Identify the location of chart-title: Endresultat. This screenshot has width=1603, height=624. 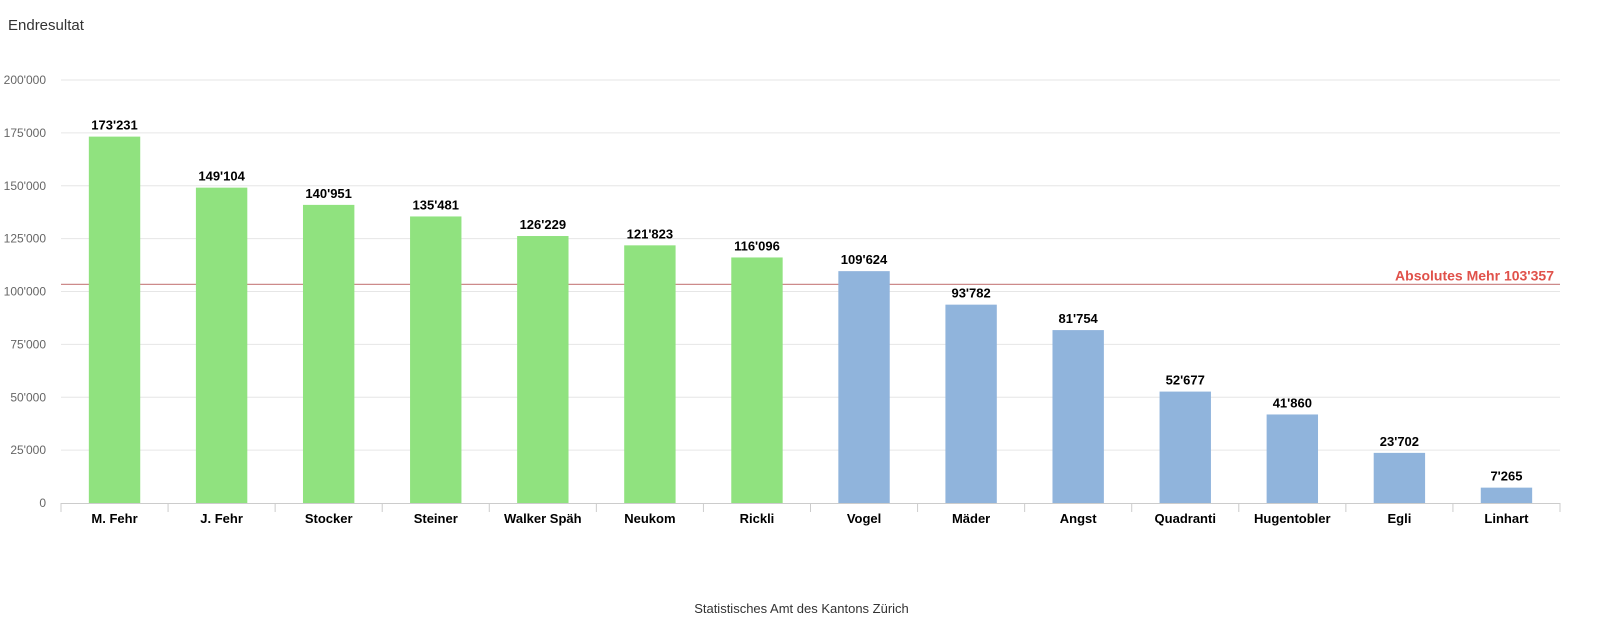
(46, 25).